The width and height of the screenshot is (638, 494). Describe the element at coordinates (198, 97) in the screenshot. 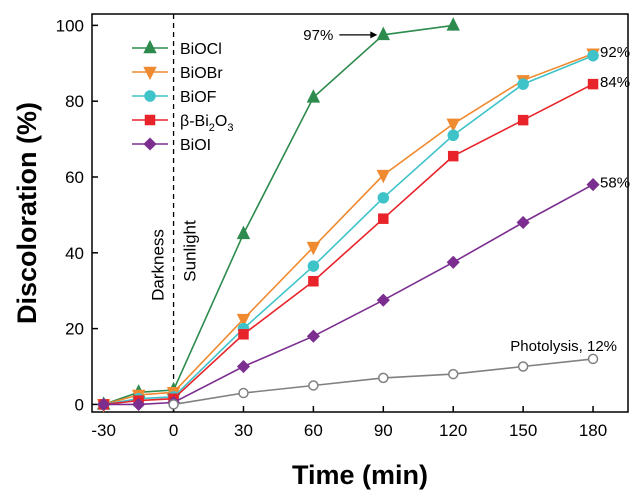

I see `legend-label: BiOF` at that location.